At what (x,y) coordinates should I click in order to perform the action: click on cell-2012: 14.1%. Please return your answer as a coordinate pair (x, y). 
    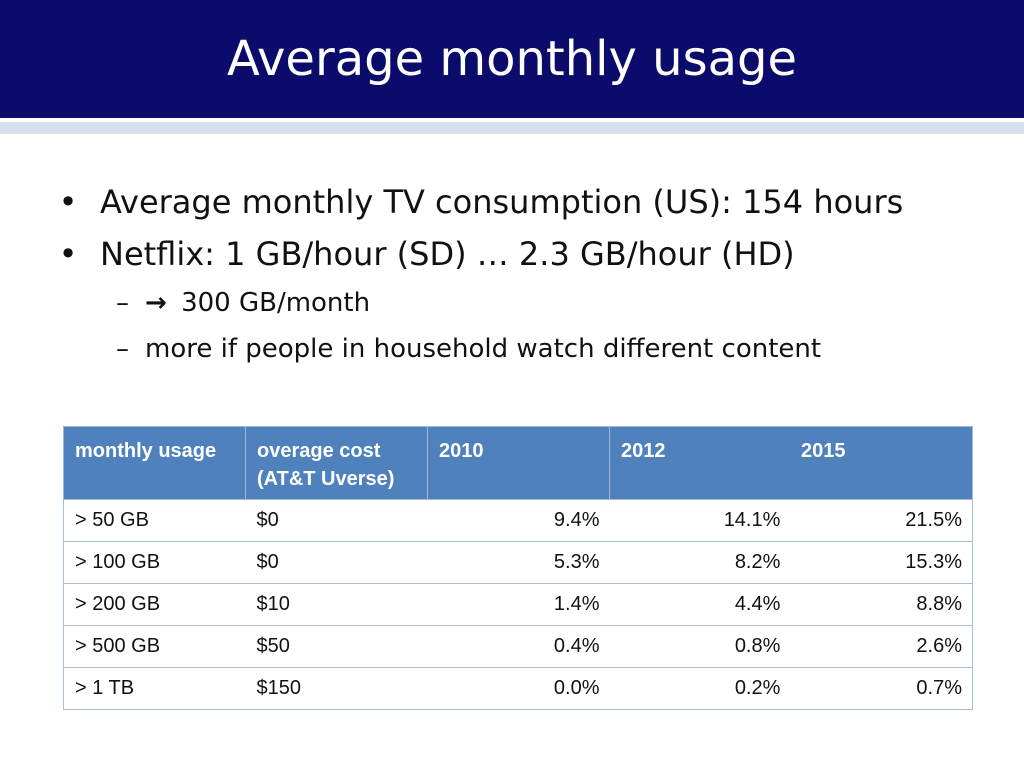
    Looking at the image, I should click on (700, 520).